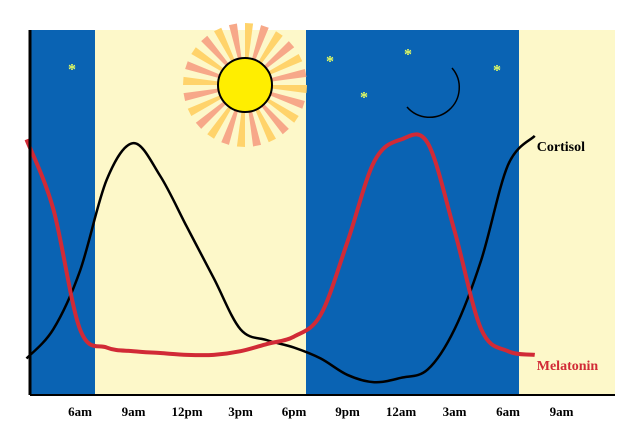 This screenshot has height=443, width=640. Describe the element at coordinates (186, 411) in the screenshot. I see `x-tick-label: 12pm` at that location.